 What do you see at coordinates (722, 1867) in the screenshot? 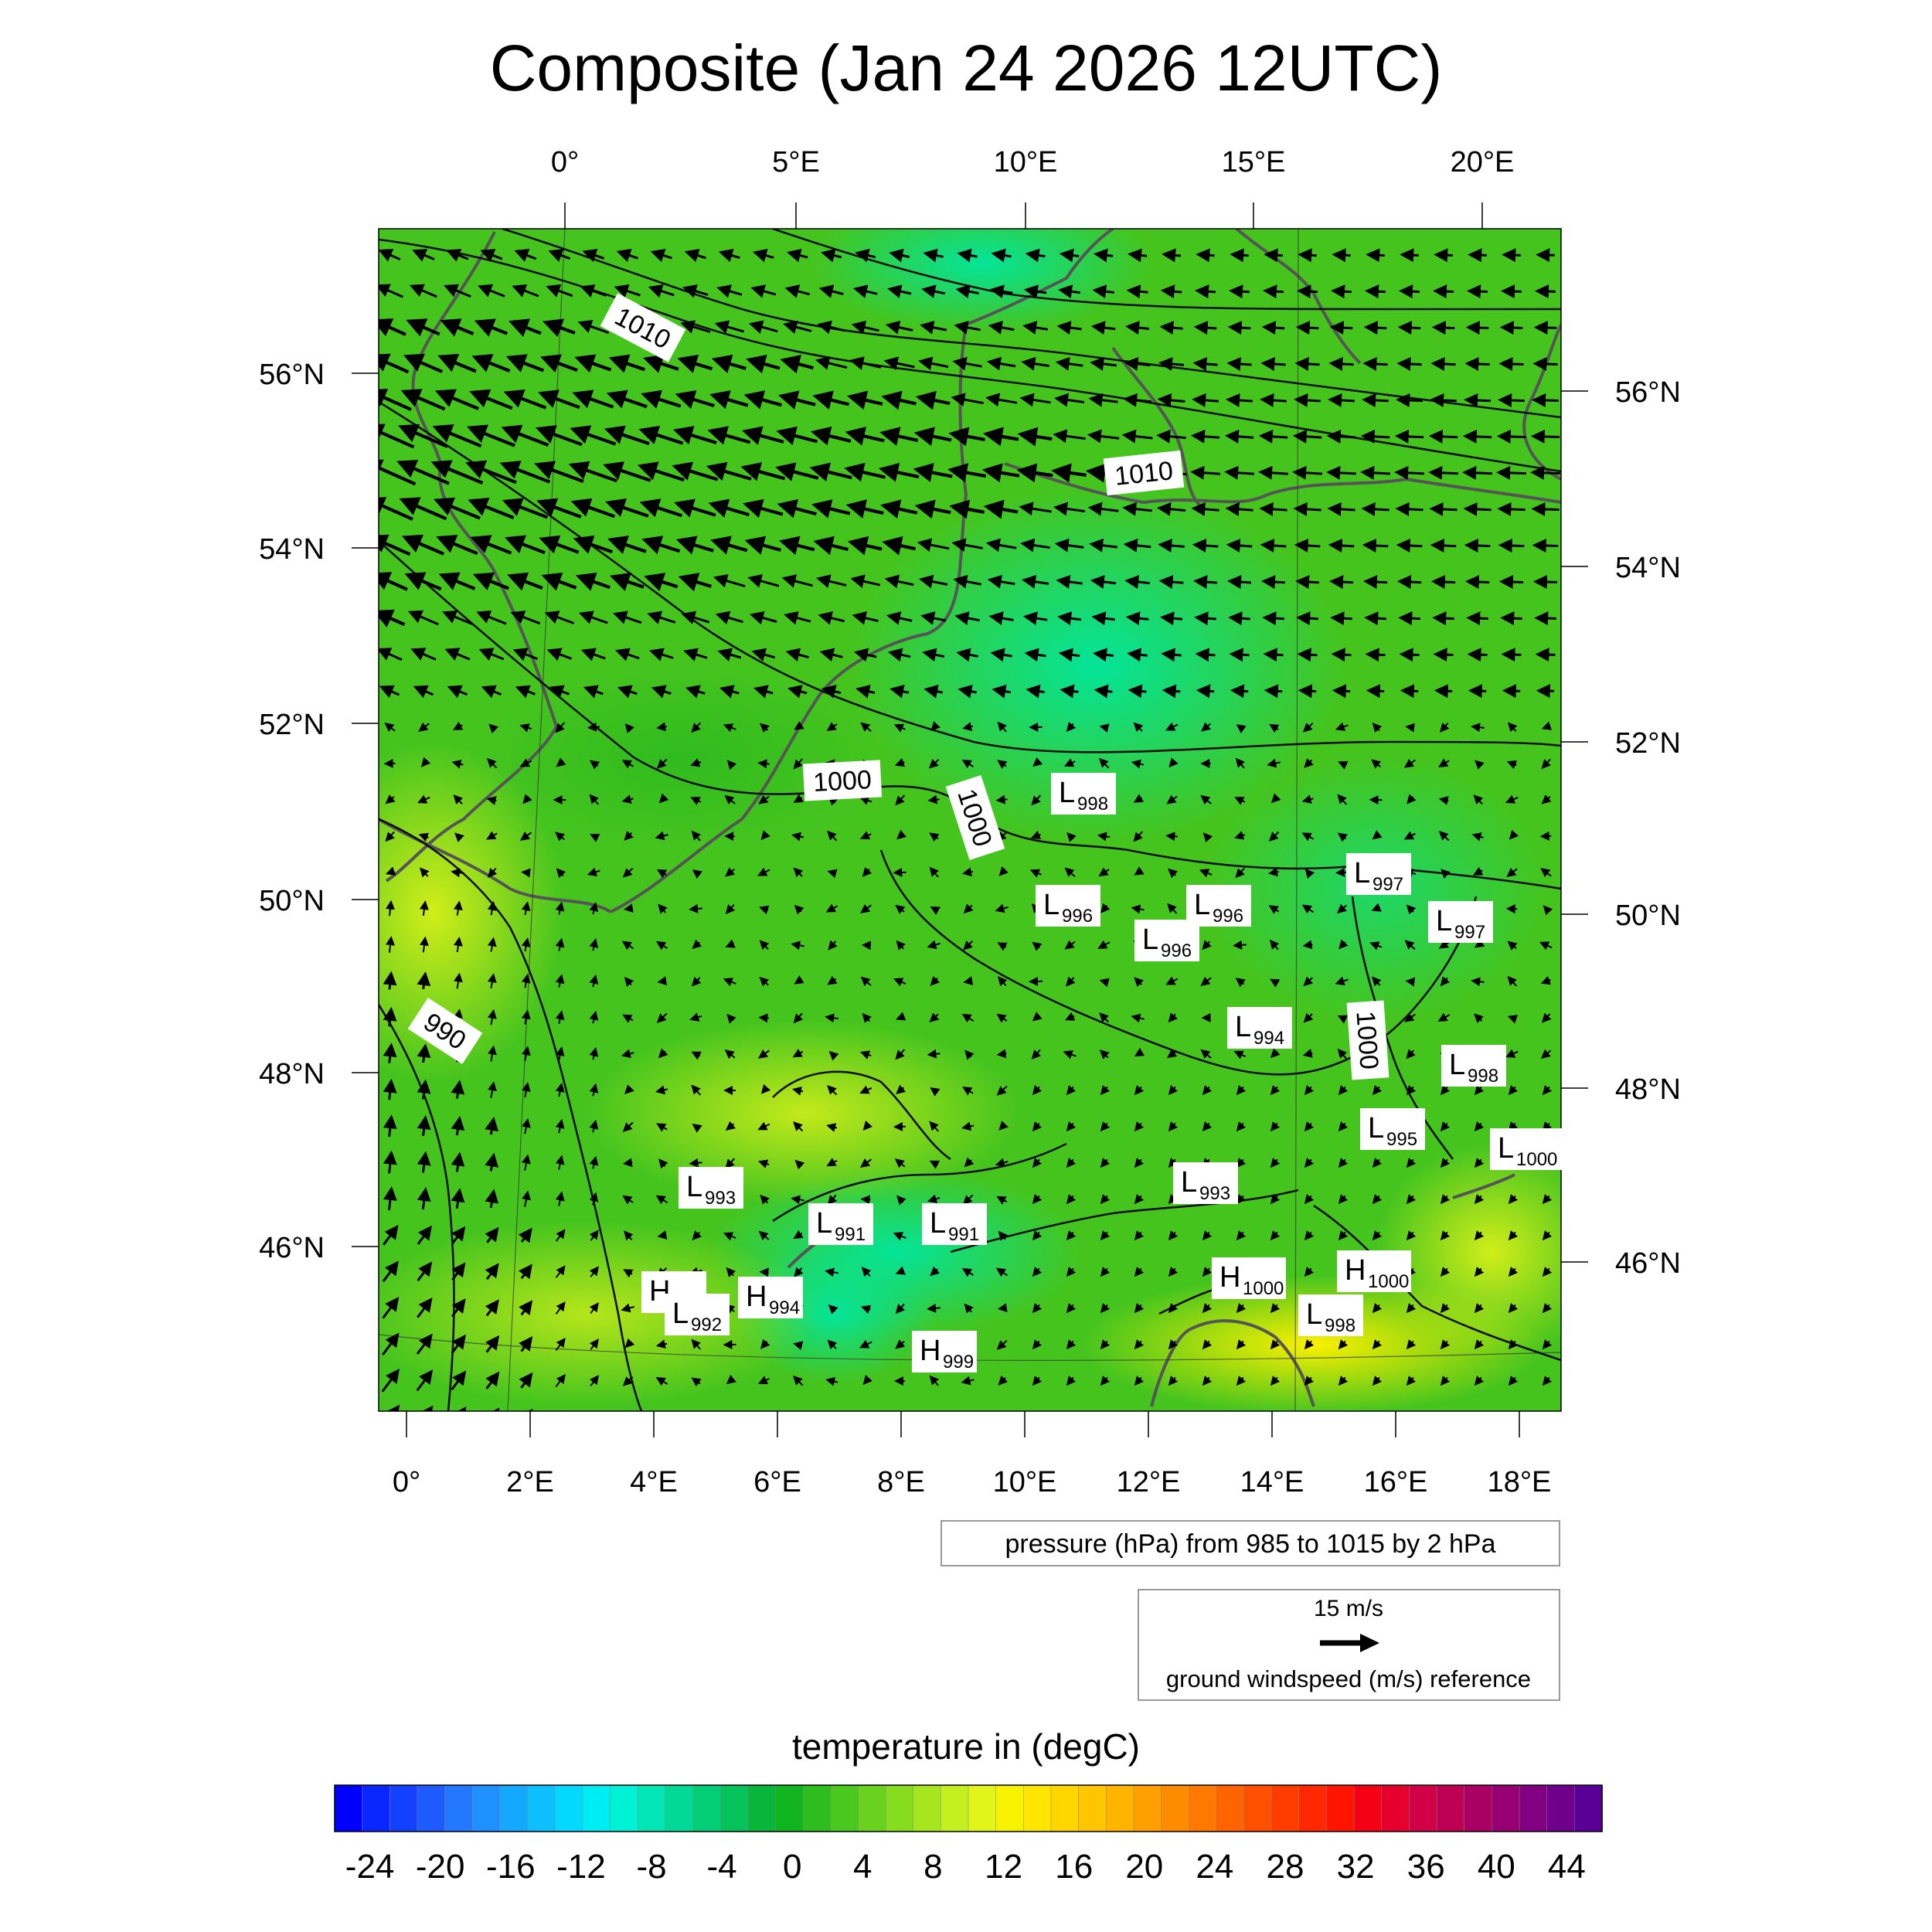
I see `colorbar-tick-label: -4` at bounding box center [722, 1867].